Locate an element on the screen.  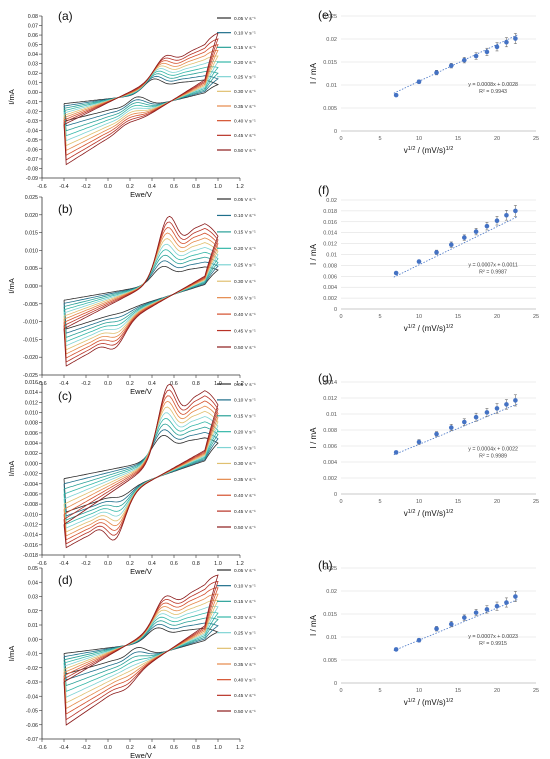
y-tick-label: -0.010 is located at coordinates (30, 323).